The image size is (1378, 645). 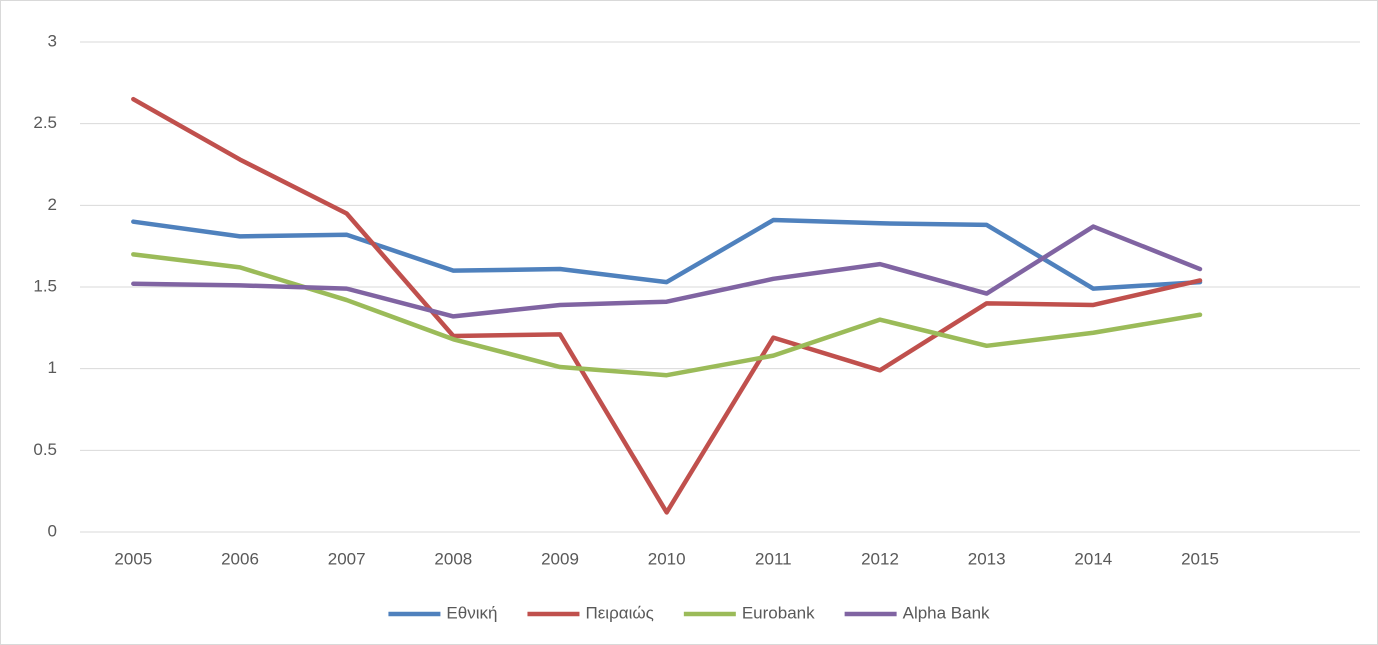 What do you see at coordinates (619, 612) in the screenshot?
I see `legend-label: Πειραιώς` at bounding box center [619, 612].